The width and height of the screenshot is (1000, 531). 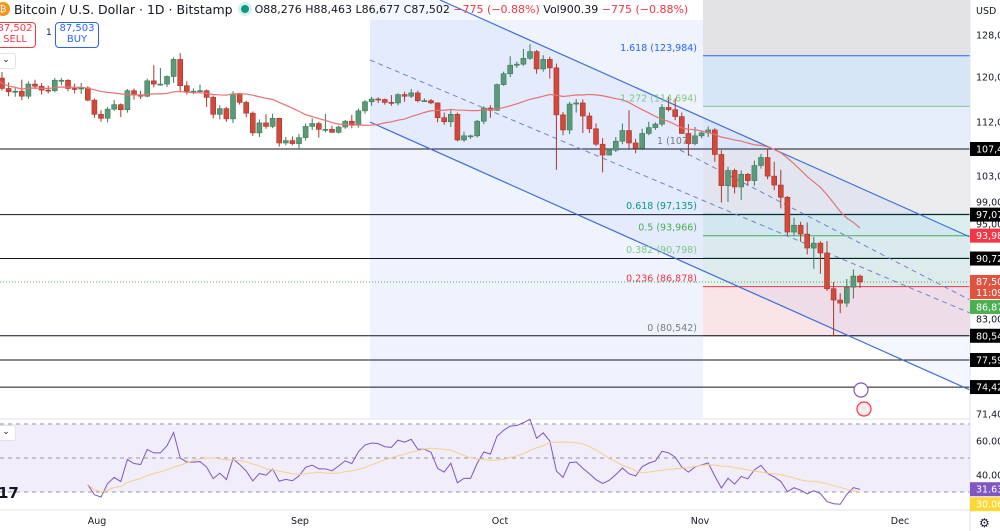 I want to click on time-axis-label: Dec, so click(x=900, y=521).